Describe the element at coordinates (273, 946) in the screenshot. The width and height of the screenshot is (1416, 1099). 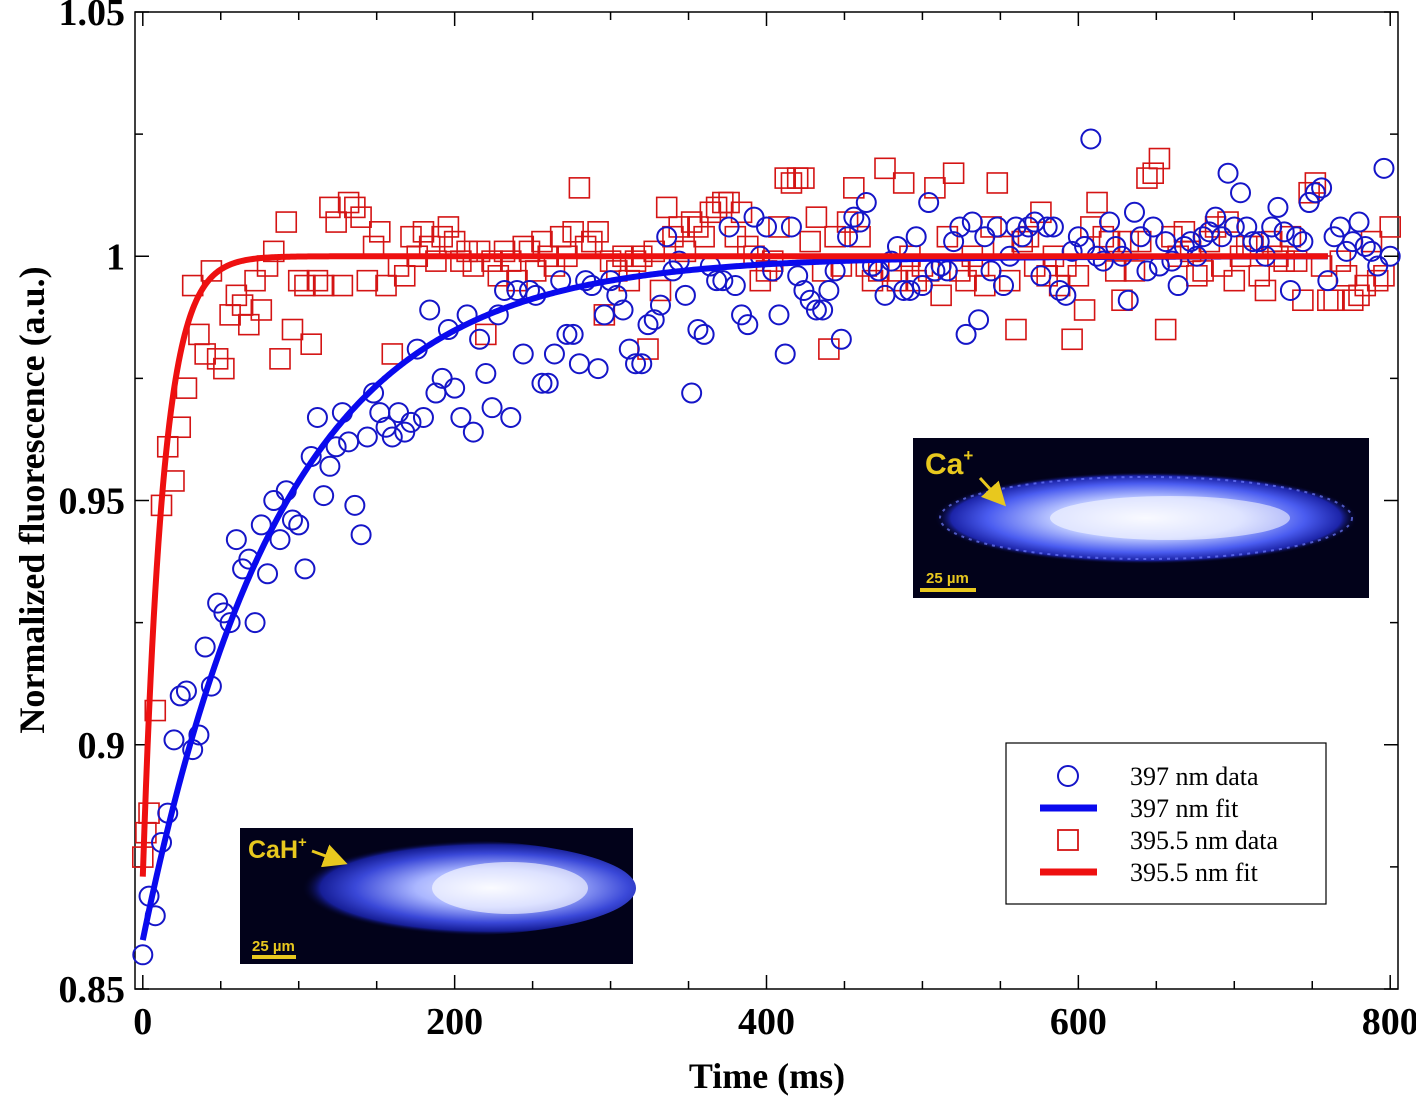
I see `inset-cah-scale-text: 25 µm` at that location.